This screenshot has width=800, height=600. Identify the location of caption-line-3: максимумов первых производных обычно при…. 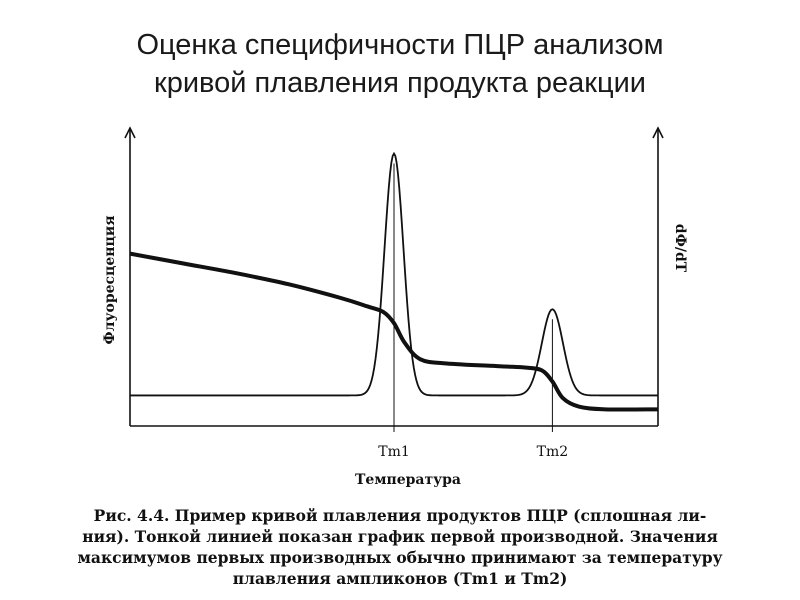
(400, 557).